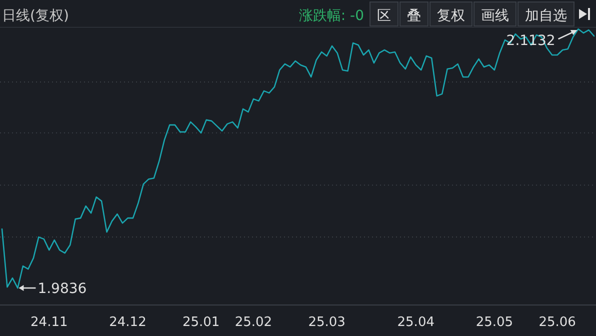 Image resolution: width=596 pixels, height=336 pixels. Describe the element at coordinates (127, 322) in the screenshot. I see `x-tick-label: 24.12` at that location.